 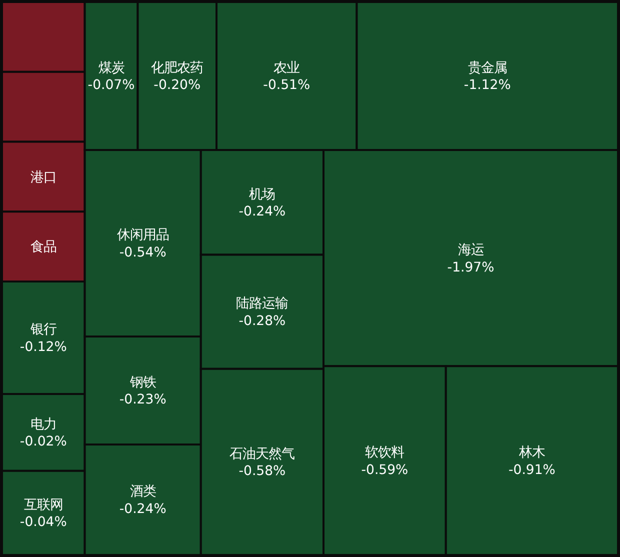 I want to click on category-label: 休闲用品, so click(x=142, y=236).